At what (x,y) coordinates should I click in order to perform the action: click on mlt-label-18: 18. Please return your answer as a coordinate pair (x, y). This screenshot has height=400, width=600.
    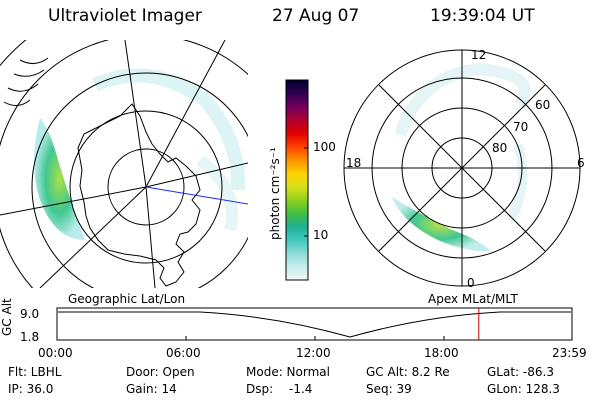
    Looking at the image, I should click on (354, 163).